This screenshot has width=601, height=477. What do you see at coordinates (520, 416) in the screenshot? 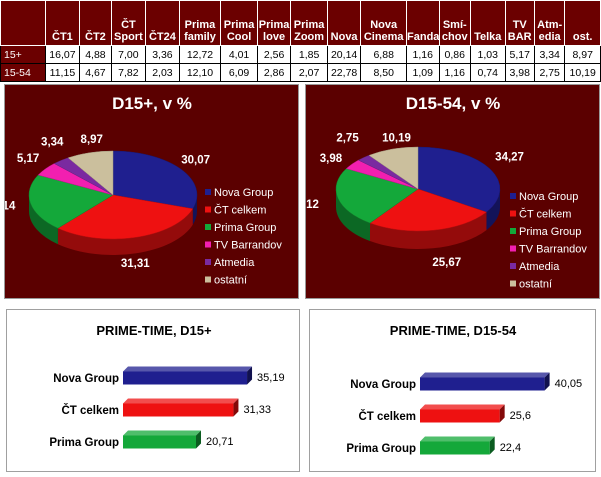
I see `bar-value-label: 25,6` at bounding box center [520, 416].